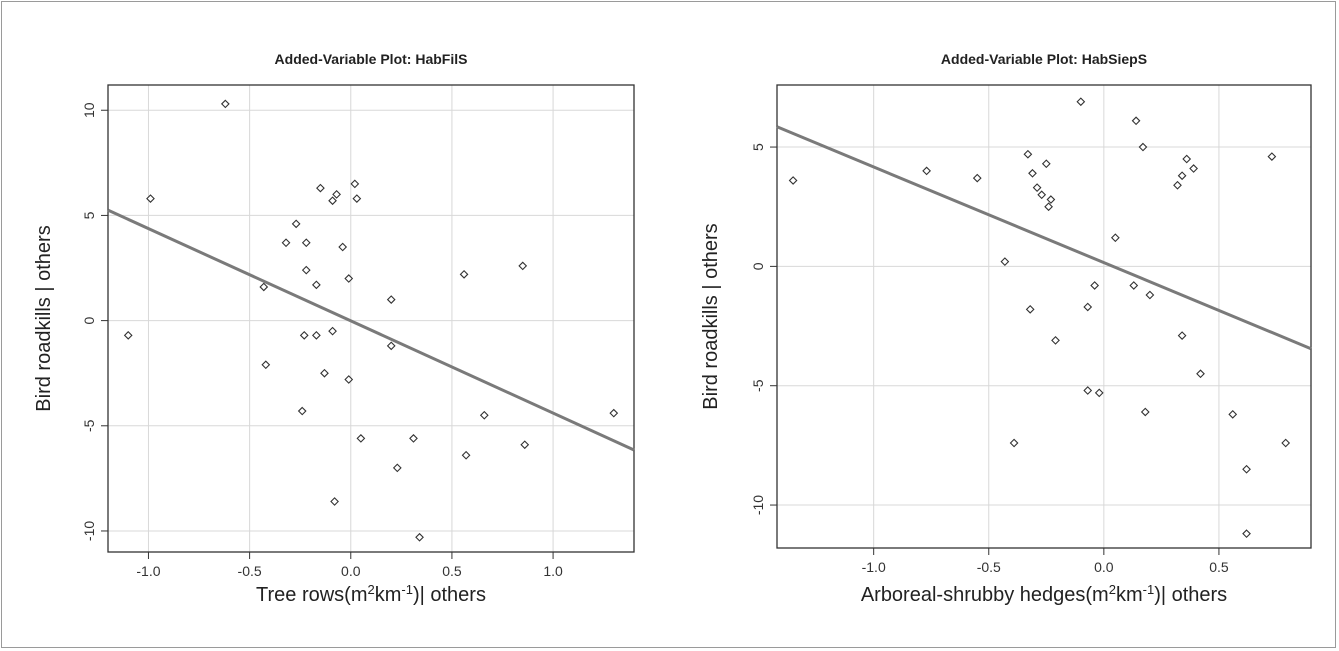  I want to click on chart-title: Added-Variable Plot: HabFilS, so click(371, 59).